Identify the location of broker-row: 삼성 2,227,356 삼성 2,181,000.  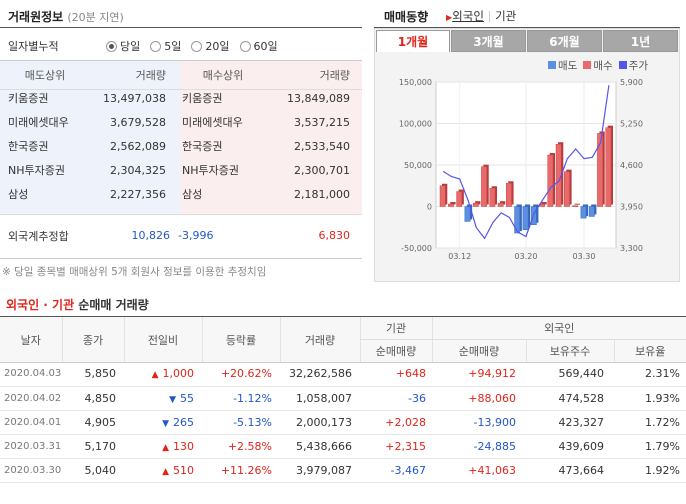
(181, 194).